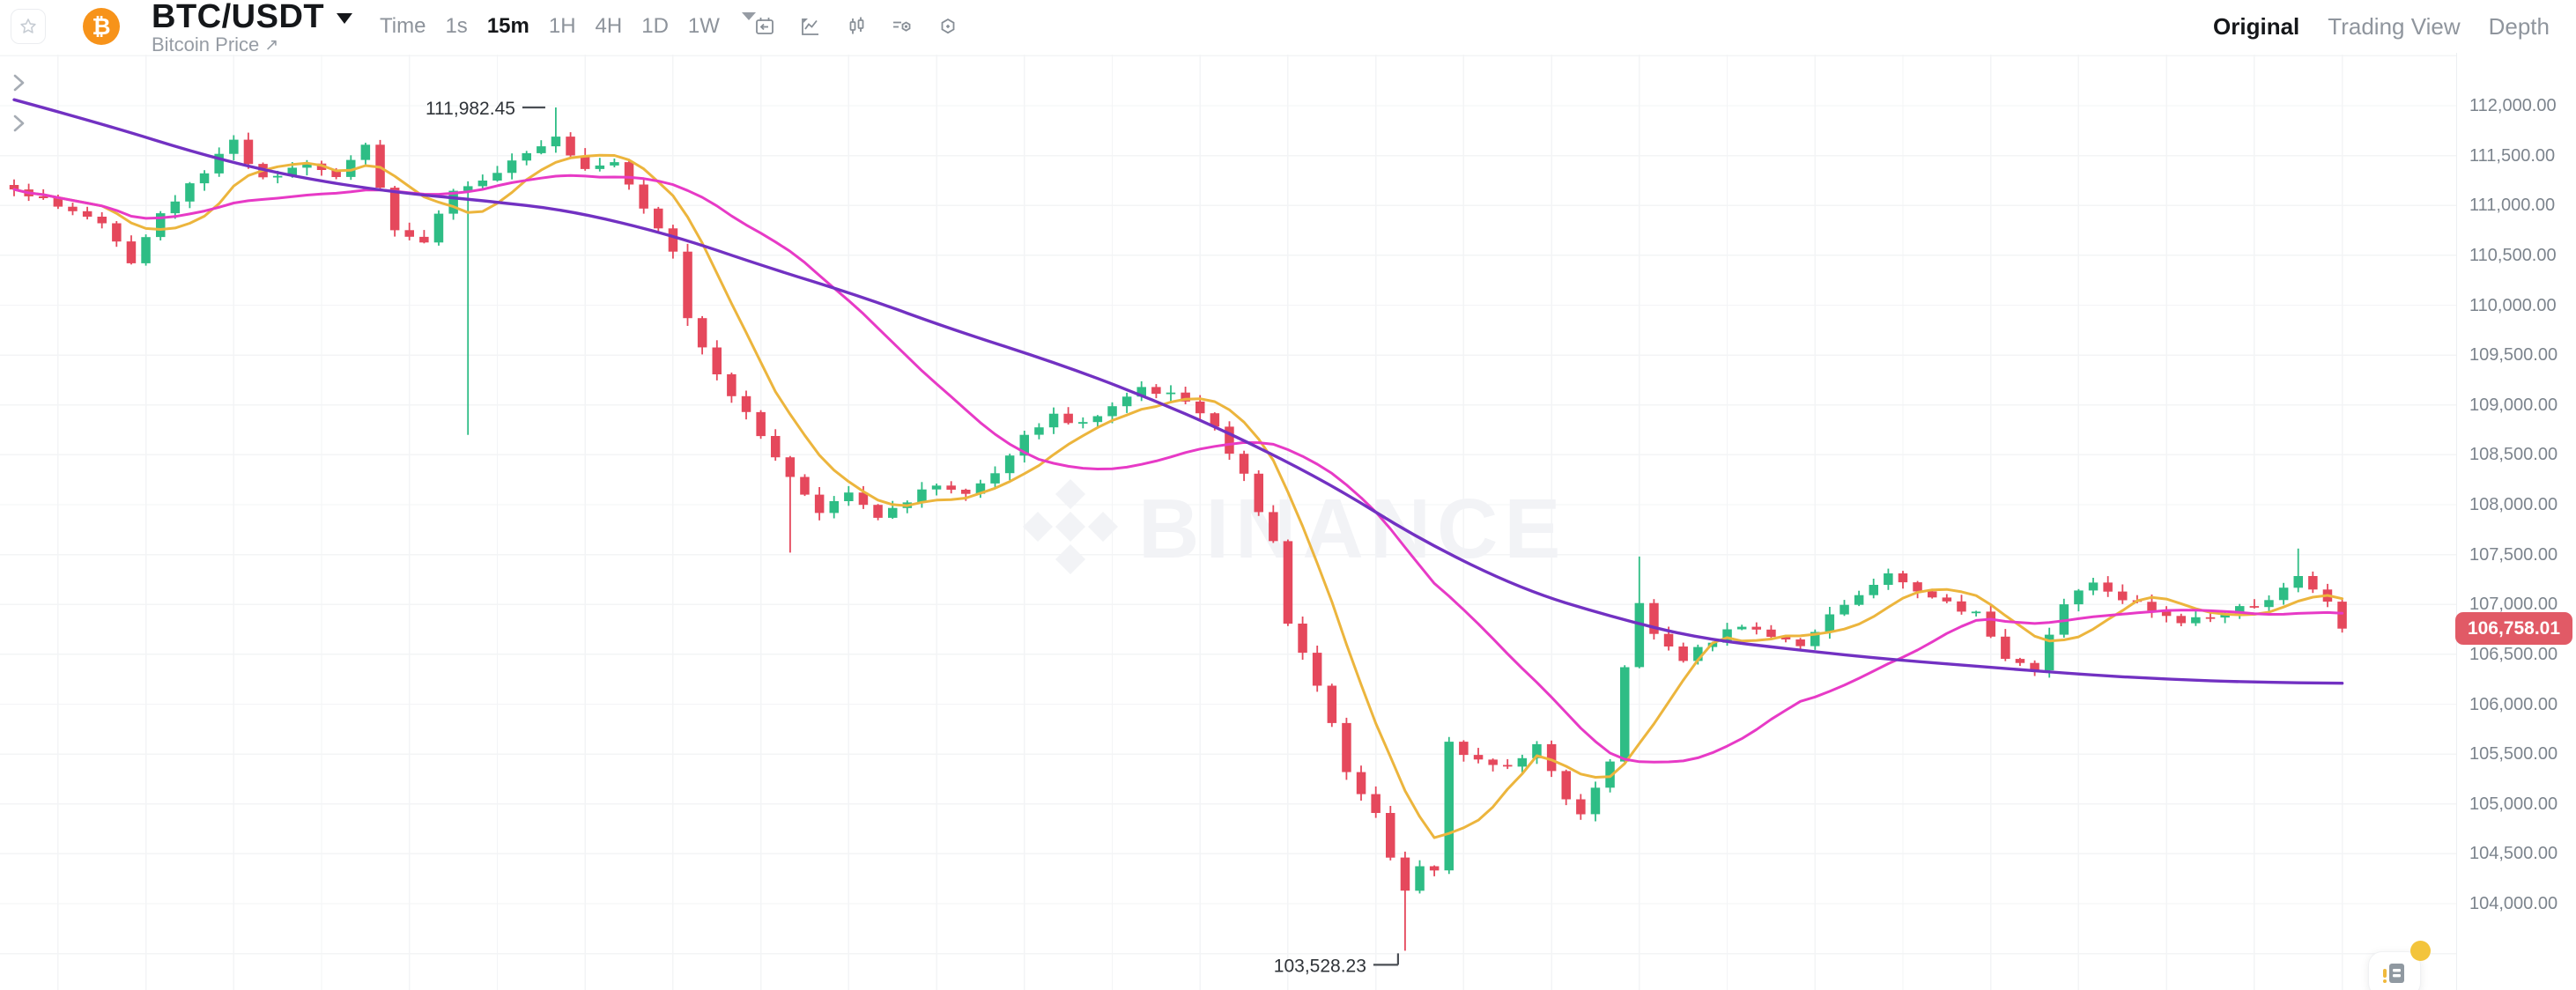 This screenshot has height=990, width=2576. Describe the element at coordinates (1320, 966) in the screenshot. I see `svg-text: 103,528.23` at that location.